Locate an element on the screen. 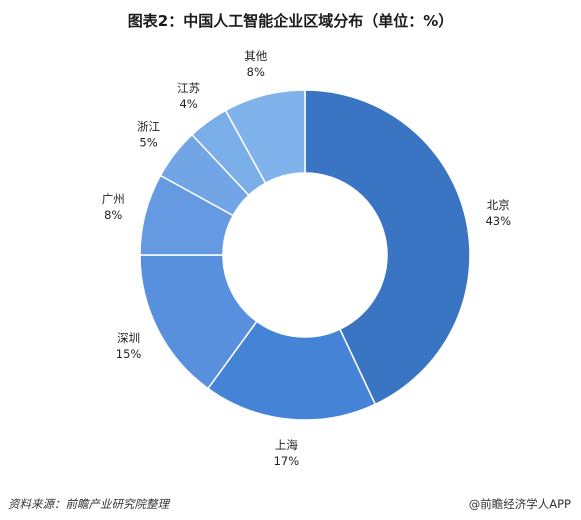 The width and height of the screenshot is (581, 520). slice-value-label-2: 15% is located at coordinates (129, 354).